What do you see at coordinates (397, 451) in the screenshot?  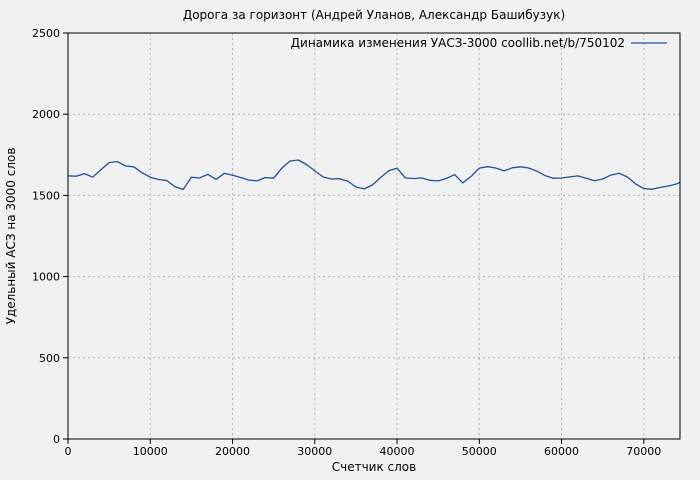 I see `x-tick-label: 40000` at bounding box center [397, 451].